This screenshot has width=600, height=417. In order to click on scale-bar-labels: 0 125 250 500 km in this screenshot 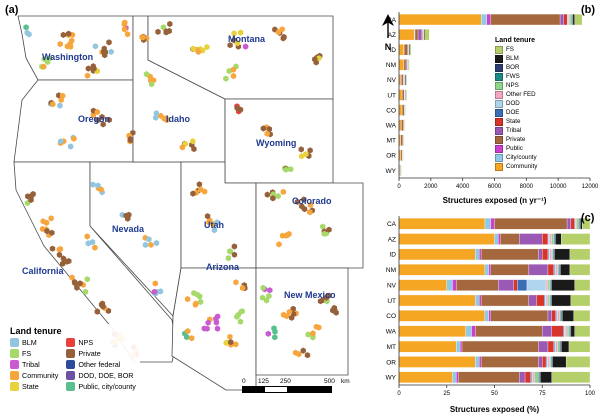, I will do `click(302, 382)`.